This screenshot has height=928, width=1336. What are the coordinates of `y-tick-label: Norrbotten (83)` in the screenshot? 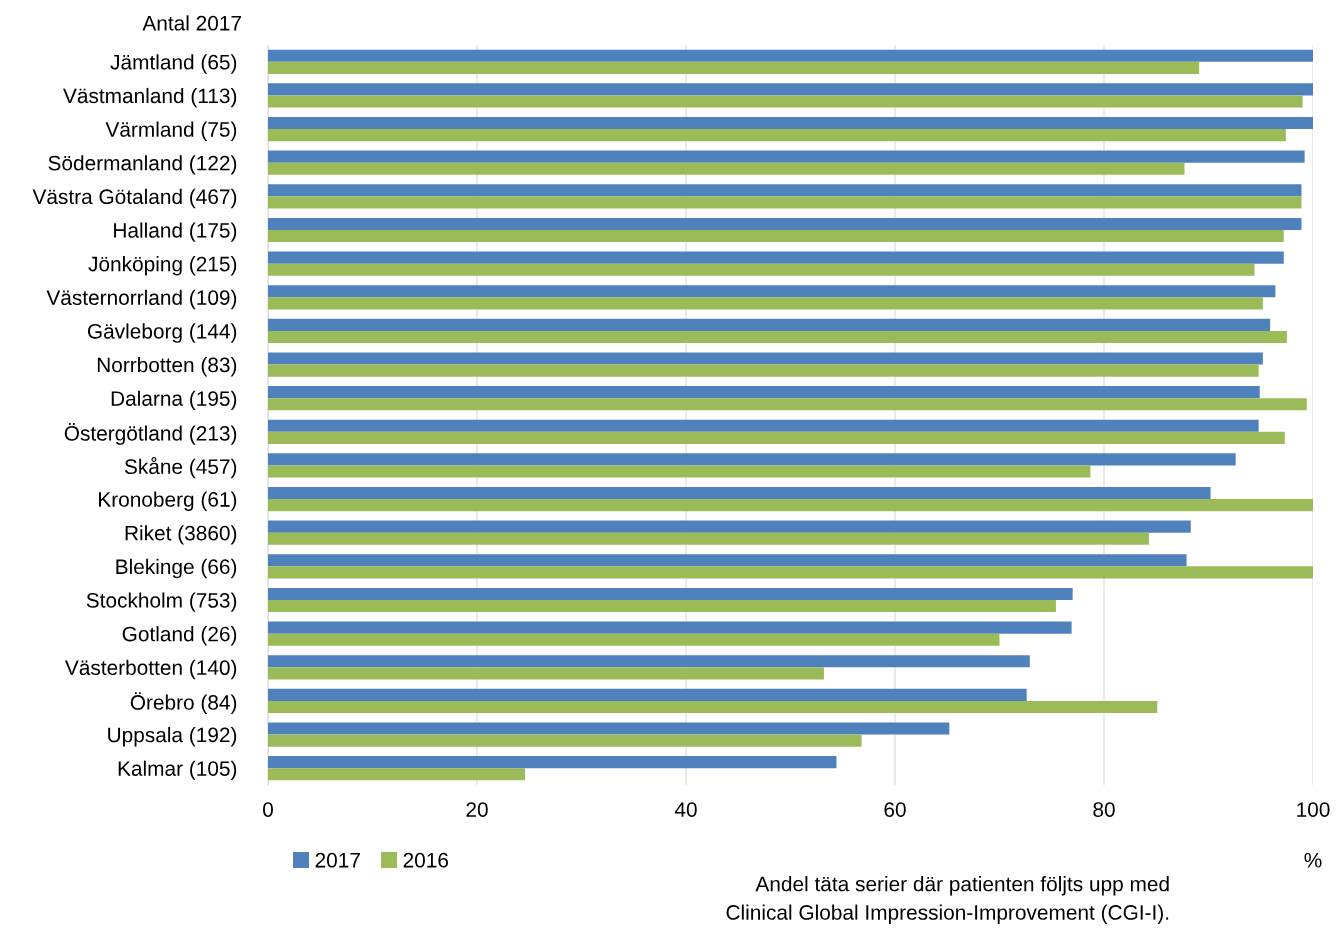 It's located at (167, 367).